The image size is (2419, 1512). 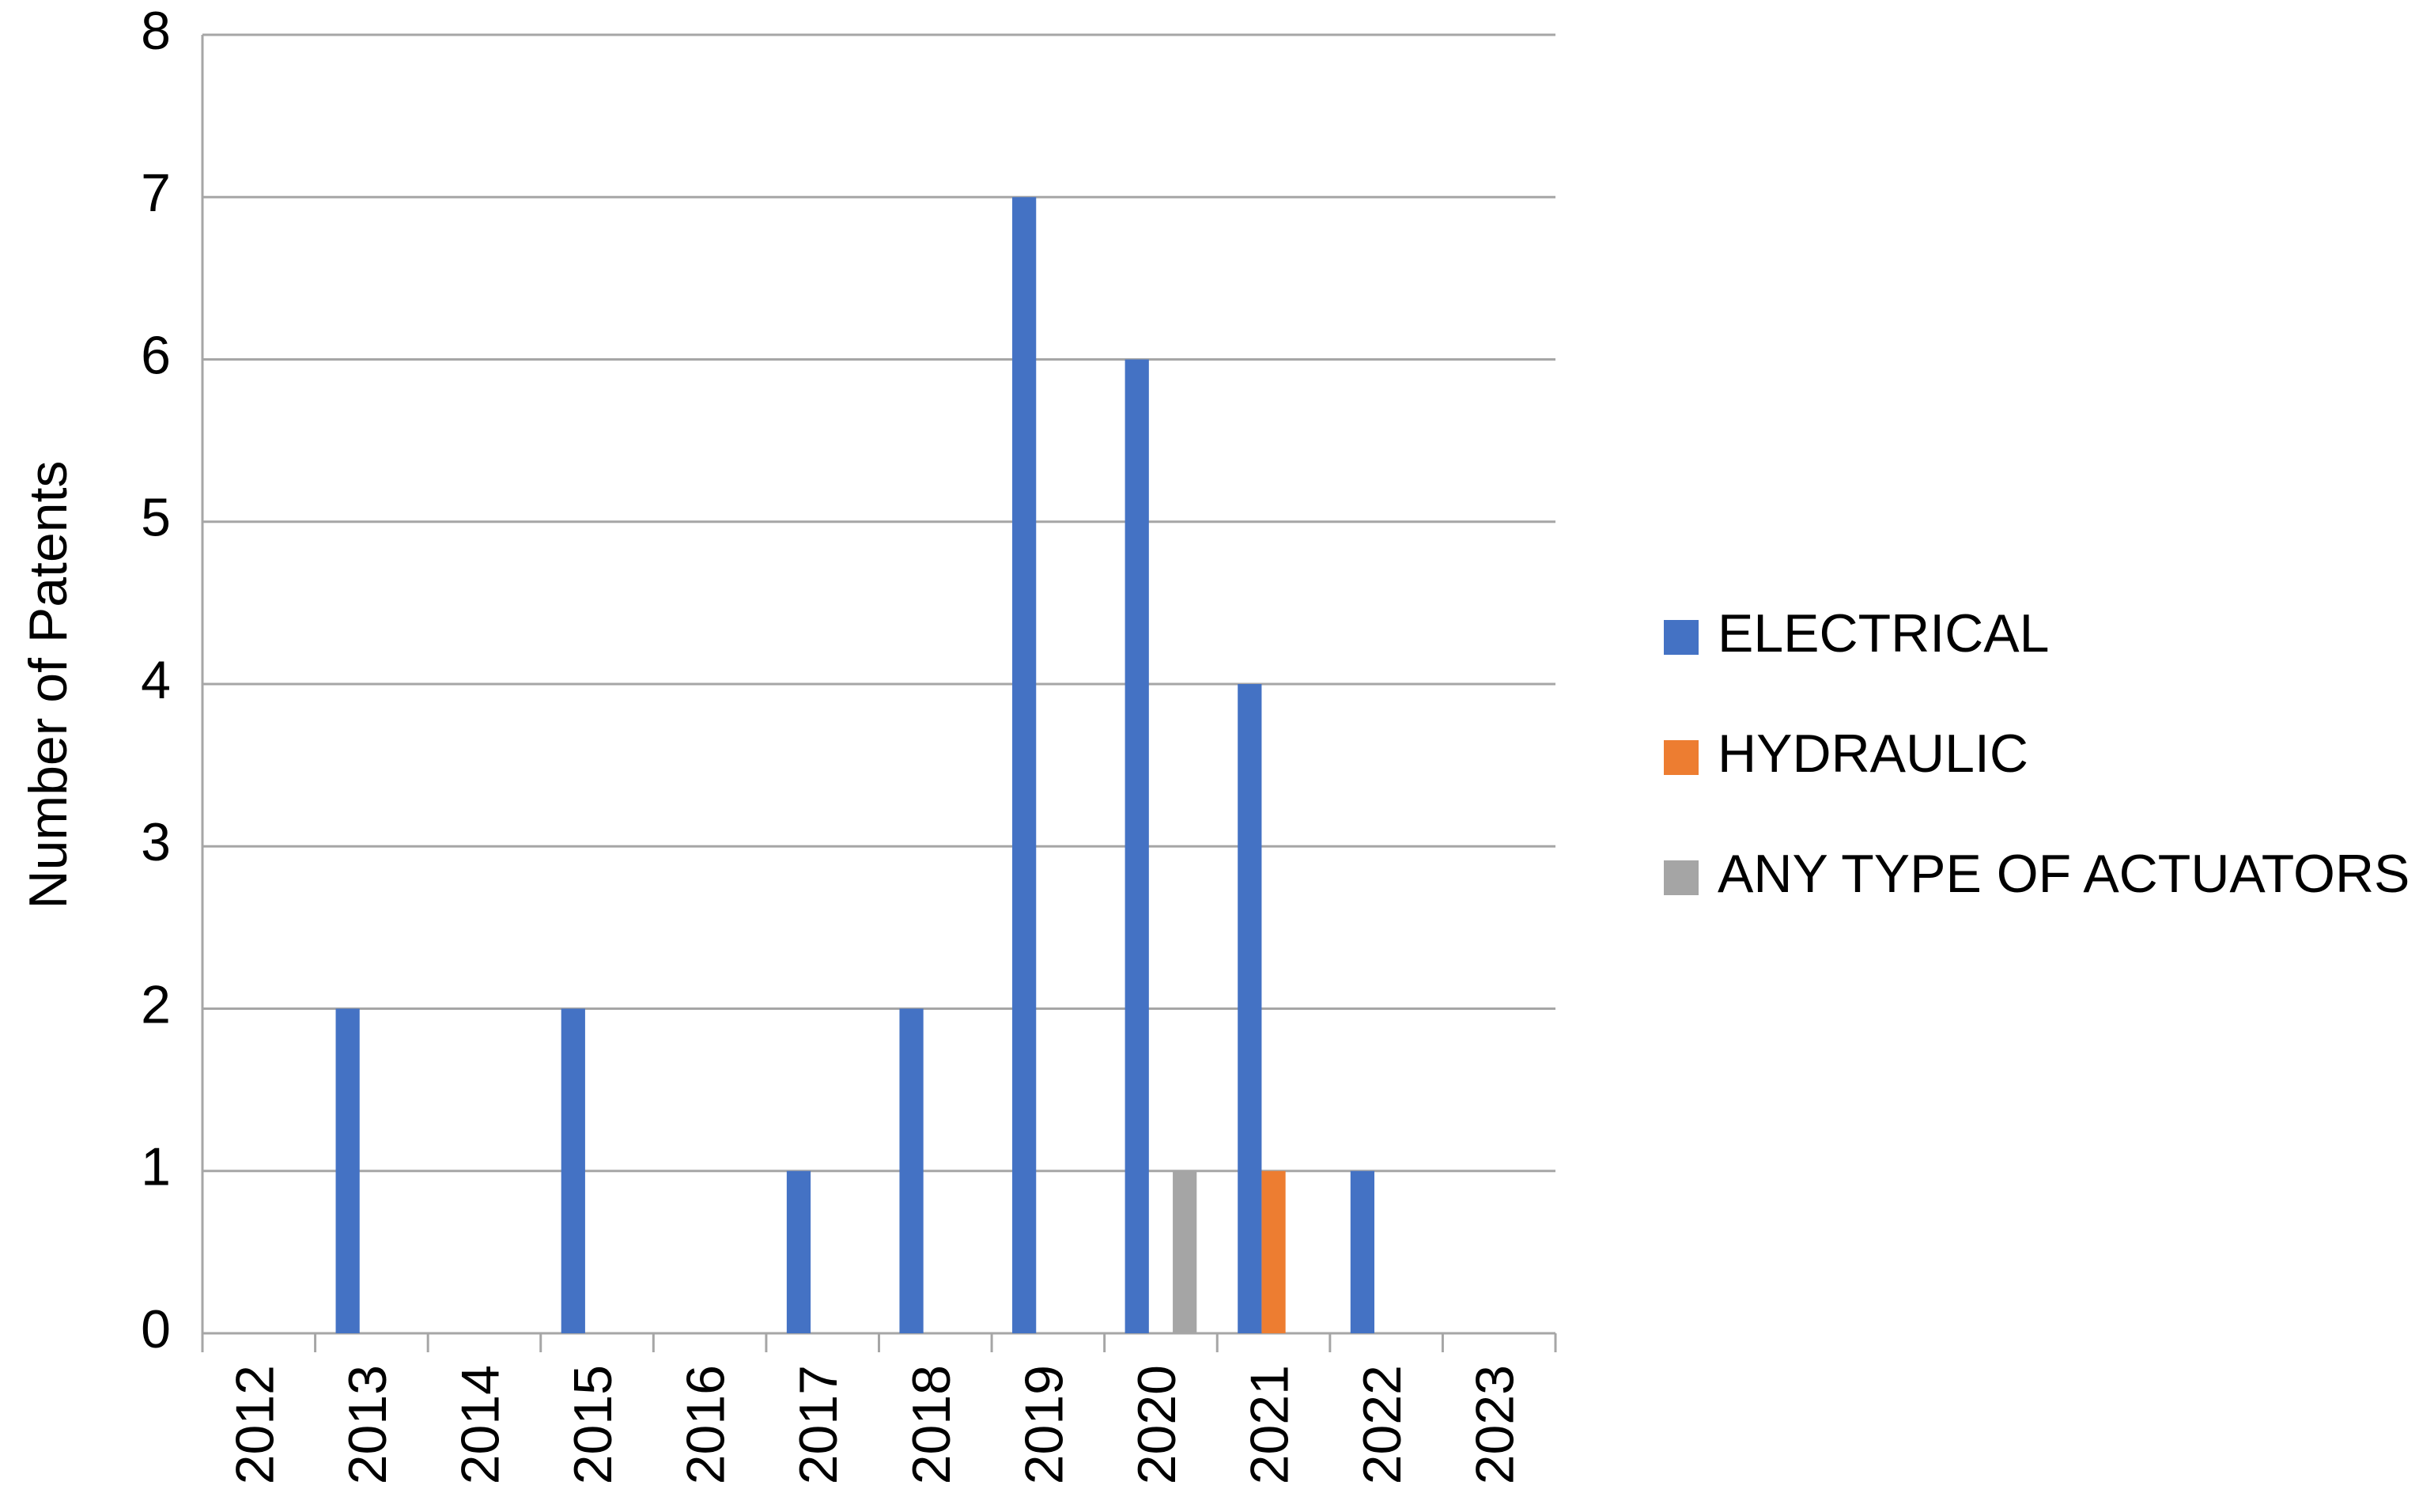 What do you see at coordinates (156, 1329) in the screenshot?
I see `y-tick-label: 0` at bounding box center [156, 1329].